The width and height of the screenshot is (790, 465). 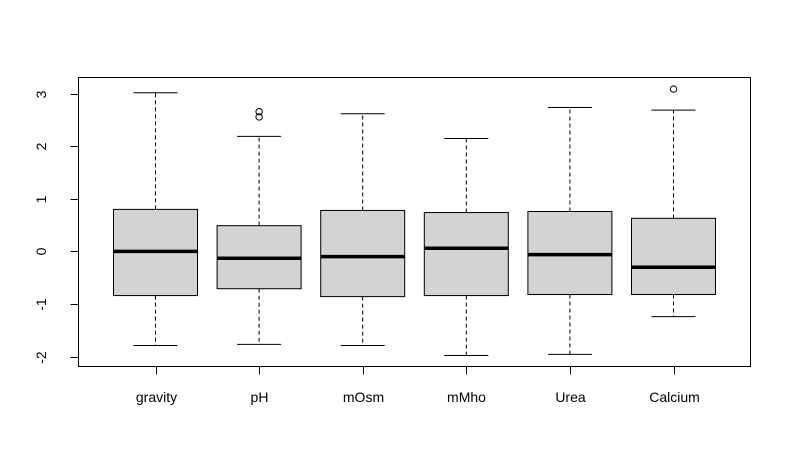 What do you see at coordinates (570, 397) in the screenshot?
I see `x-category-label-Urea: Urea` at bounding box center [570, 397].